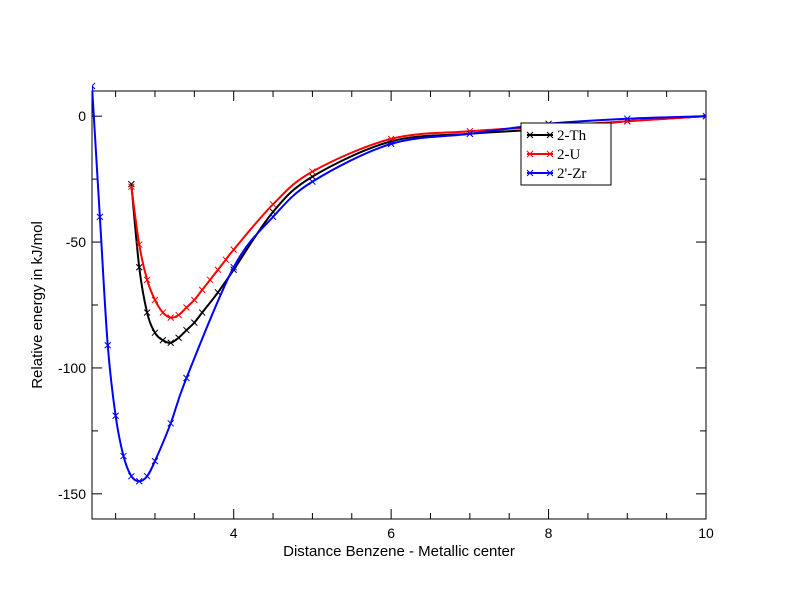  What do you see at coordinates (391, 533) in the screenshot?
I see `x-tick-label: 6` at bounding box center [391, 533].